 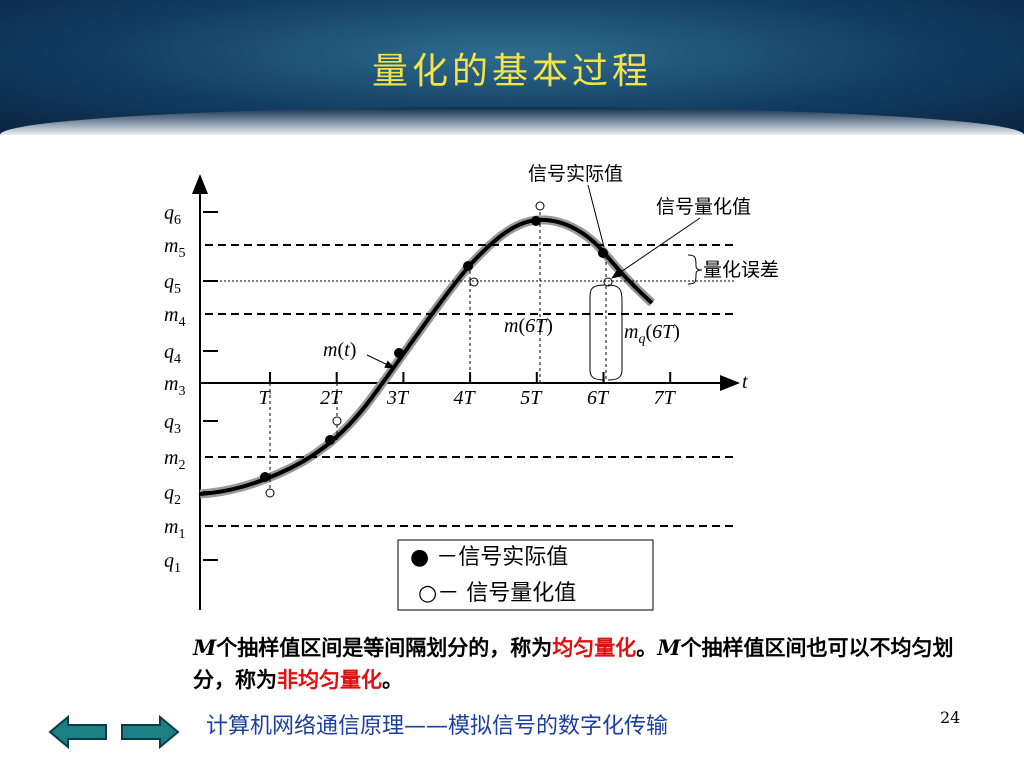 What do you see at coordinates (511, 71) in the screenshot?
I see `slide-title: 量化的基本过程` at bounding box center [511, 71].